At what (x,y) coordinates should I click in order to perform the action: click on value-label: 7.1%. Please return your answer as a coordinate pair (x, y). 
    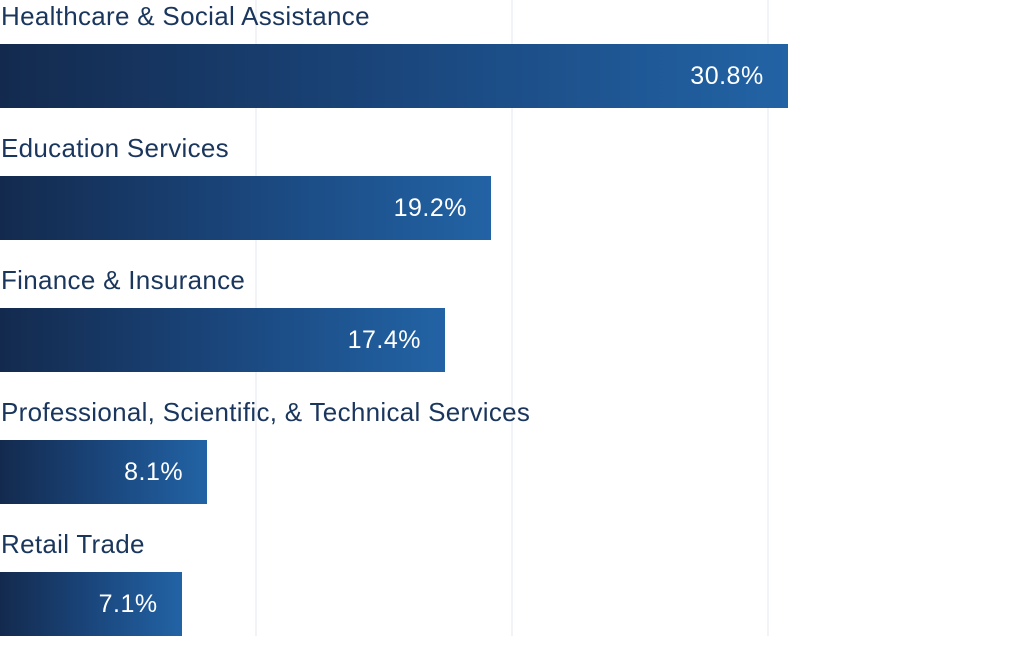
    Looking at the image, I should click on (128, 604).